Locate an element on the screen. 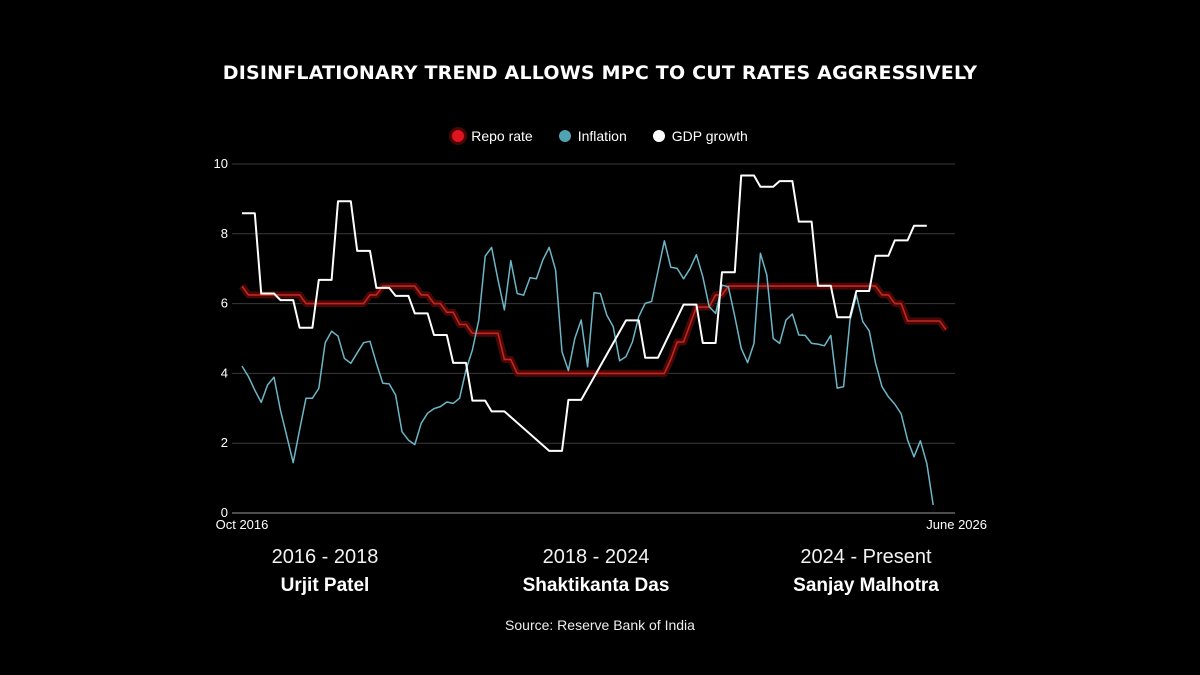  x-tick-label-end: June 2026 is located at coordinates (956, 524).